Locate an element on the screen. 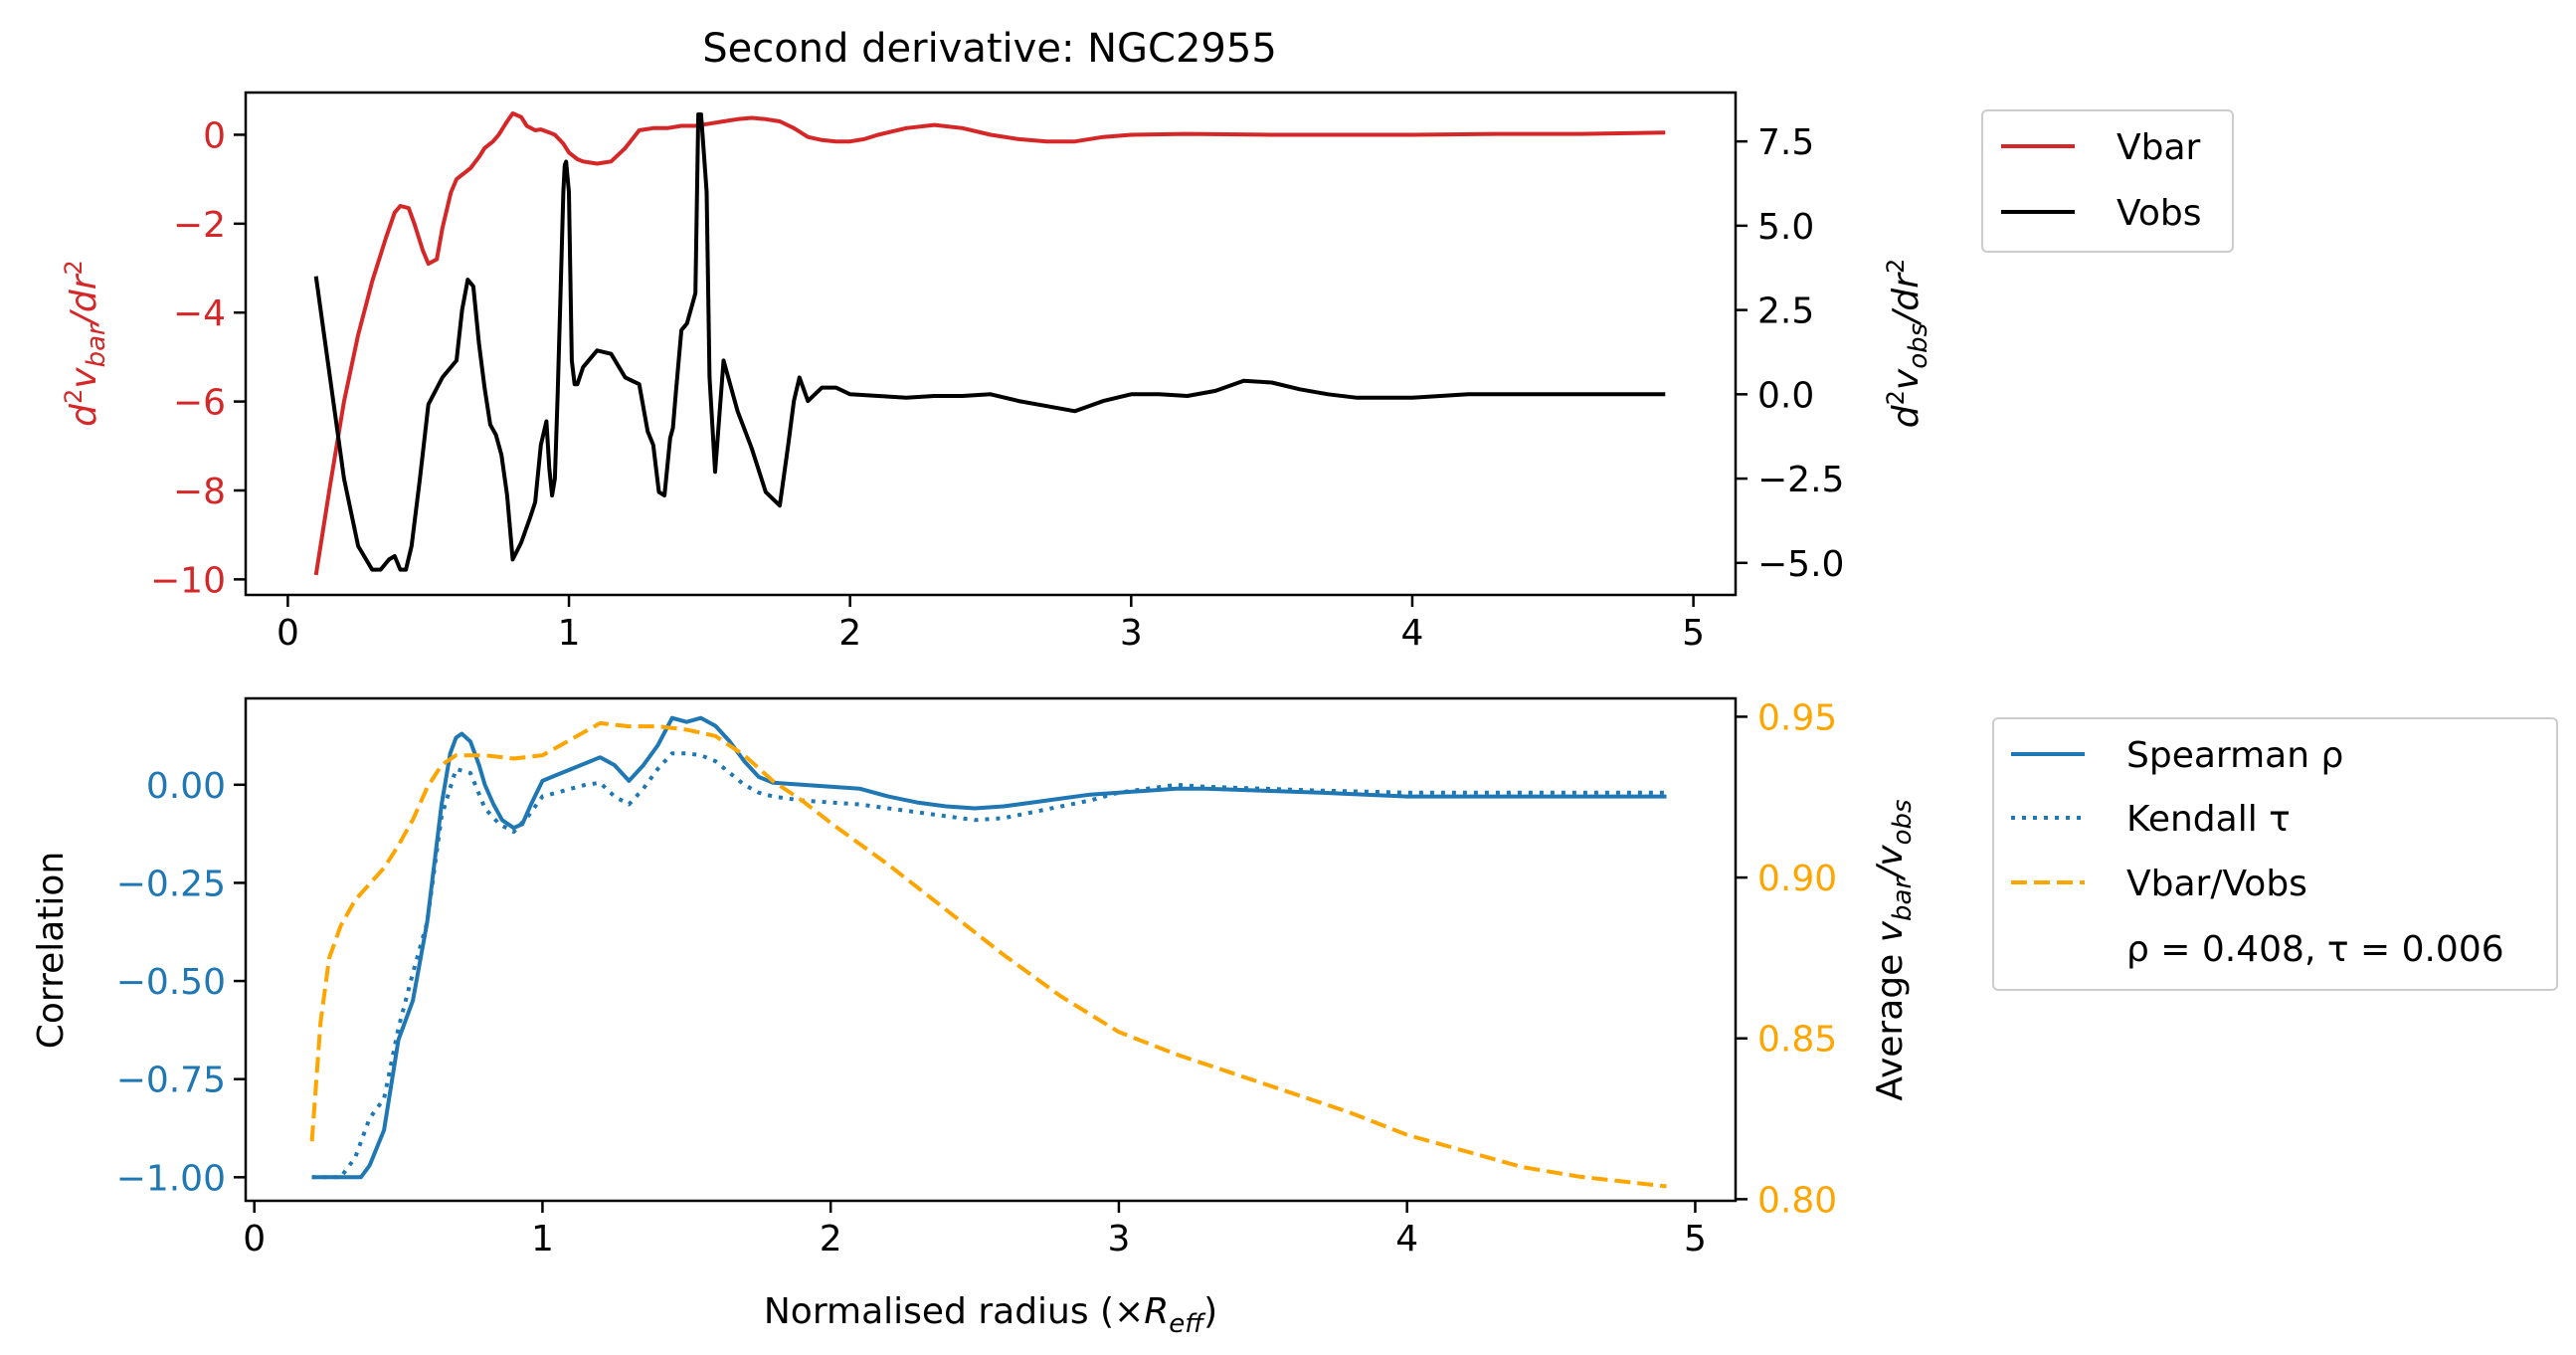  legend-correlation-stats: ρ = 0.408, τ = 0.006 is located at coordinates (2315, 949).